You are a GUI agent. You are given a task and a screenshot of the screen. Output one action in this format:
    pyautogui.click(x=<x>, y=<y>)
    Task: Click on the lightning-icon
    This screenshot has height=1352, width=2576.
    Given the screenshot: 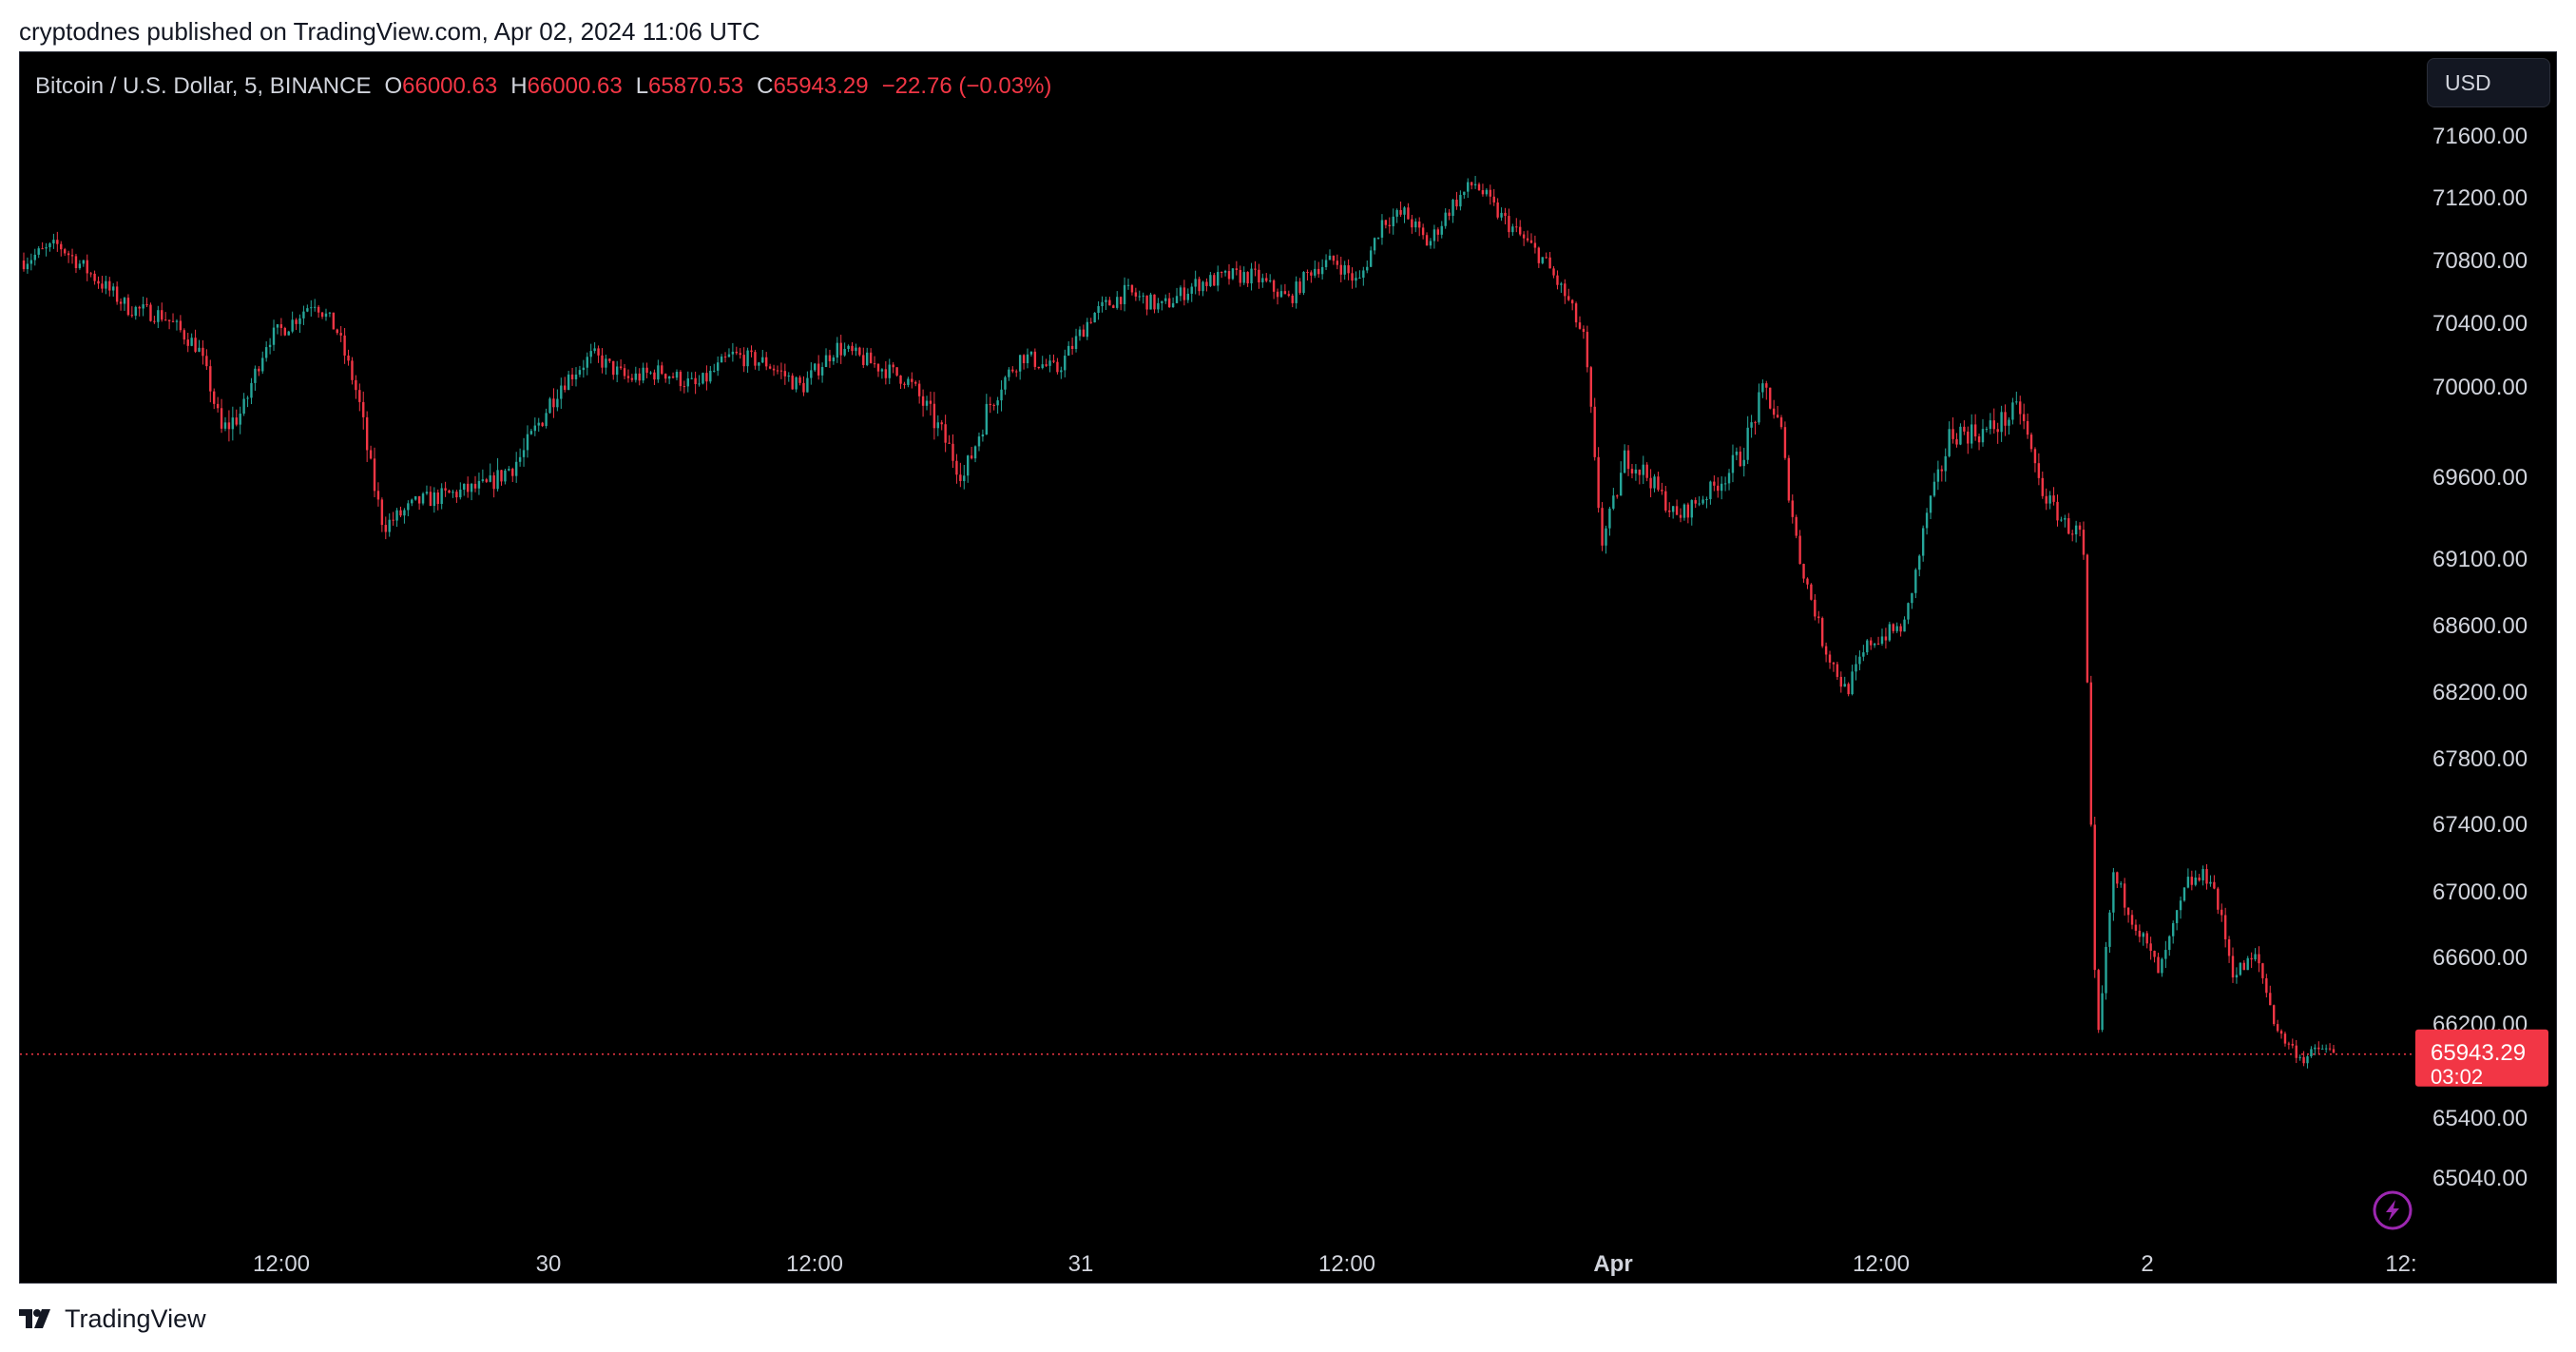 What is the action you would take?
    pyautogui.click(x=2393, y=1210)
    